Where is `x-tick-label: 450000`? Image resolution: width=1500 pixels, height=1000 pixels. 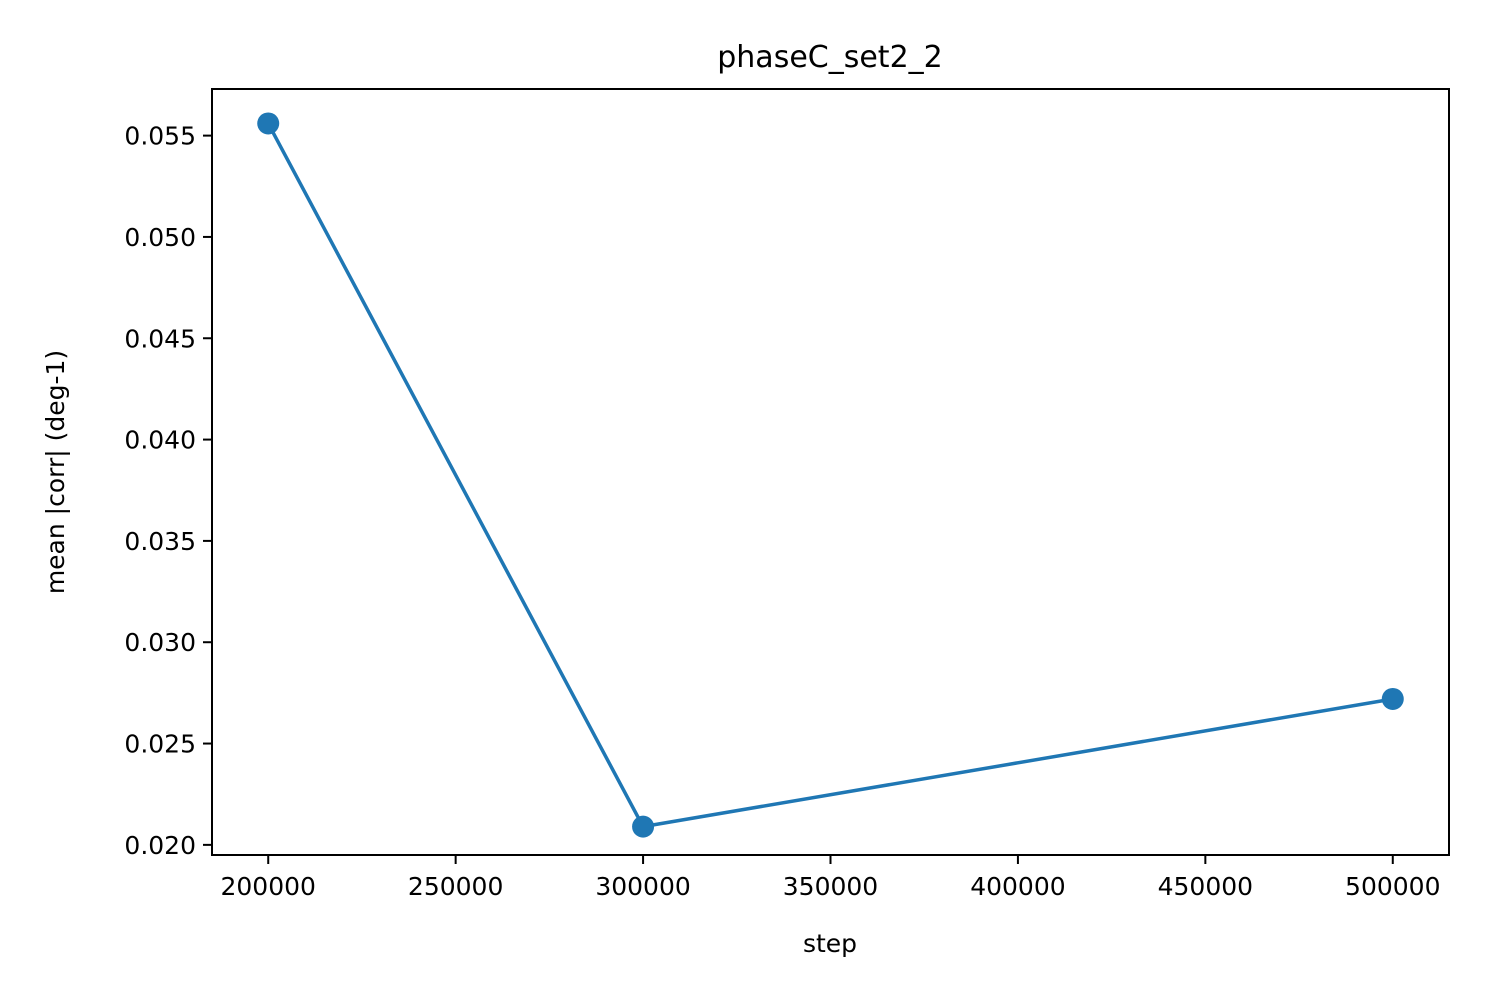 x-tick-label: 450000 is located at coordinates (1205, 886).